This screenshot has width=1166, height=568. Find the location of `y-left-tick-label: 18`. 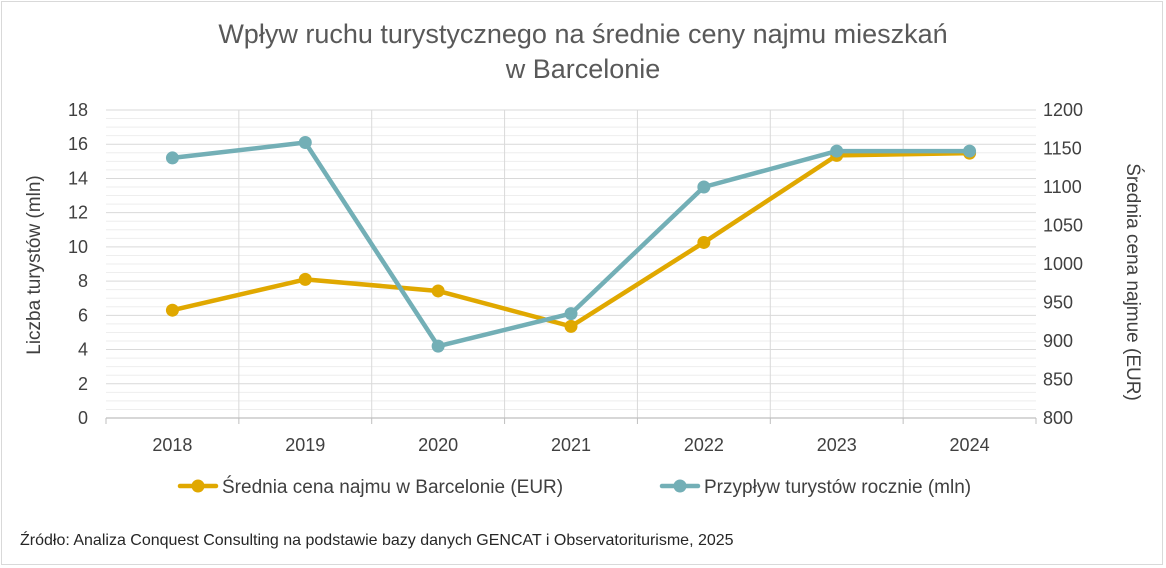

y-left-tick-label: 18 is located at coordinates (78, 110).